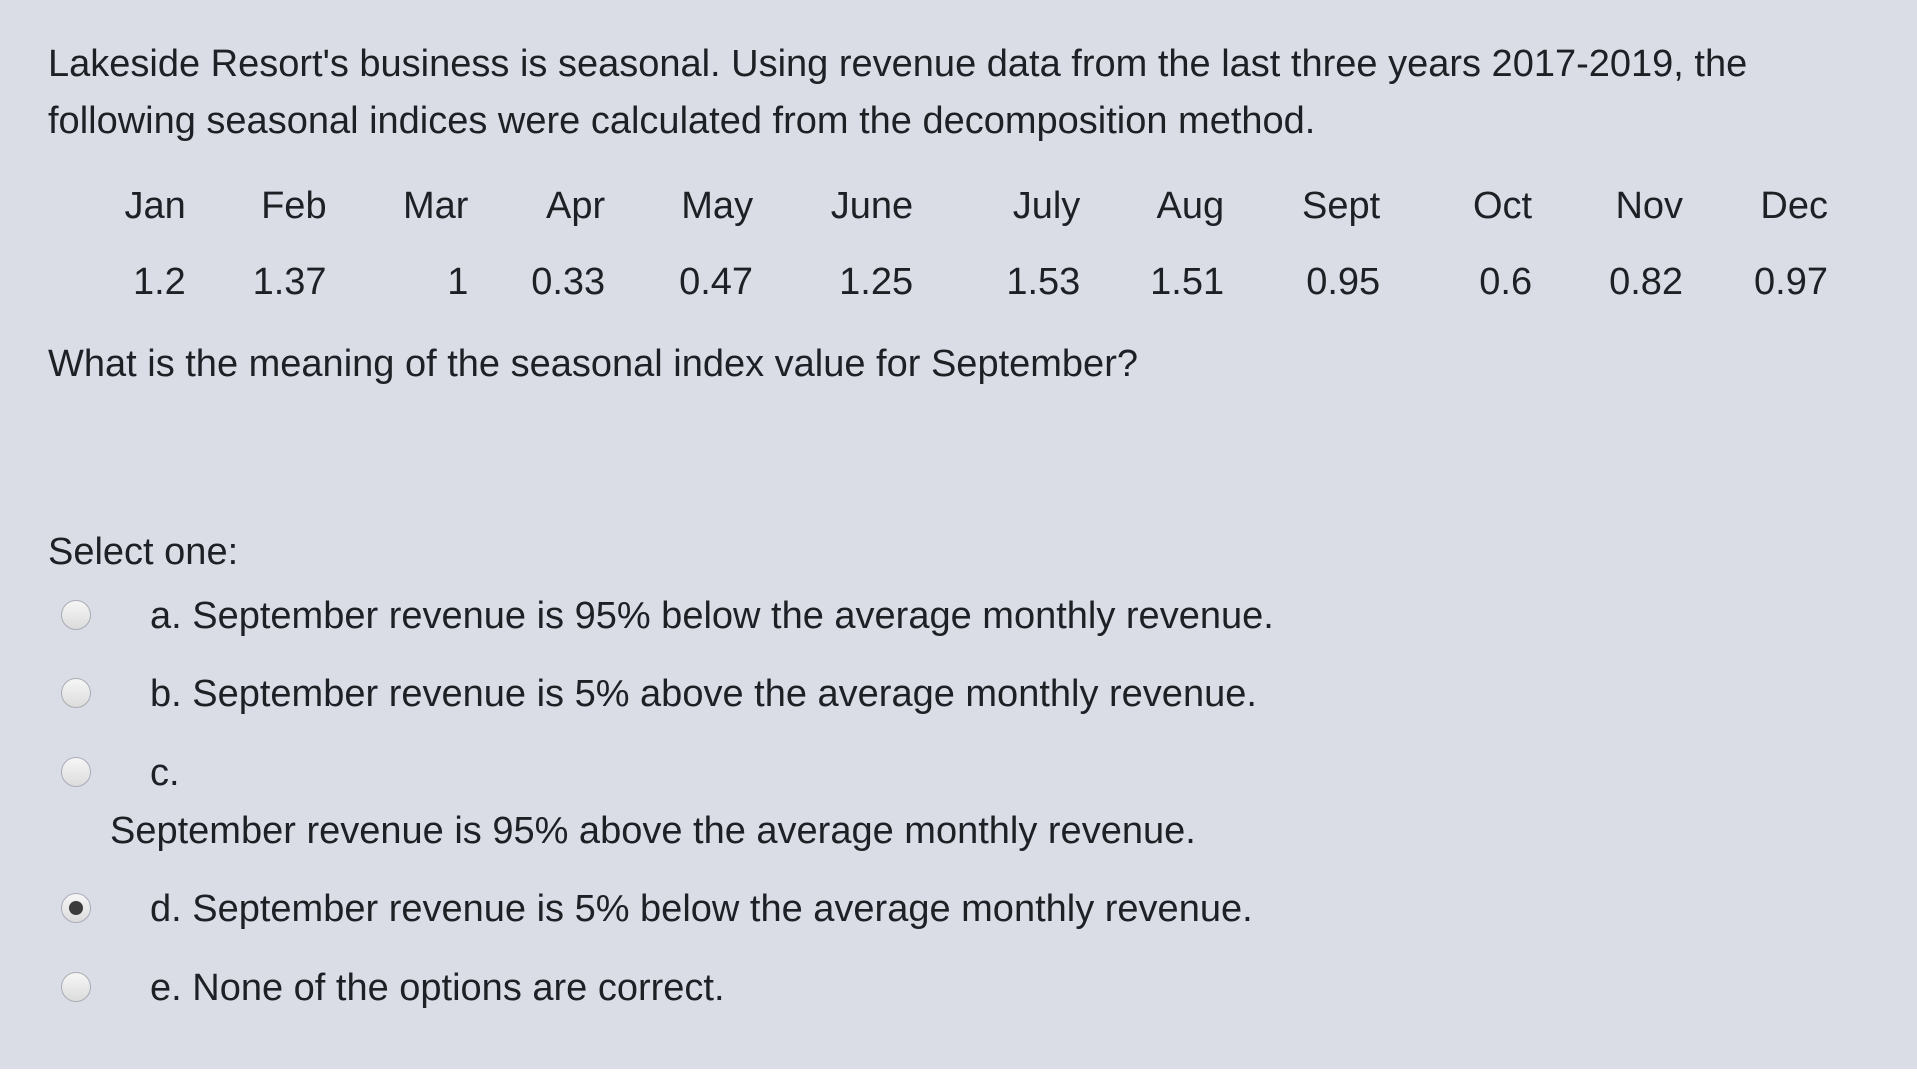 The width and height of the screenshot is (1917, 1072). What do you see at coordinates (717, 205) in the screenshot?
I see `month-header: May` at bounding box center [717, 205].